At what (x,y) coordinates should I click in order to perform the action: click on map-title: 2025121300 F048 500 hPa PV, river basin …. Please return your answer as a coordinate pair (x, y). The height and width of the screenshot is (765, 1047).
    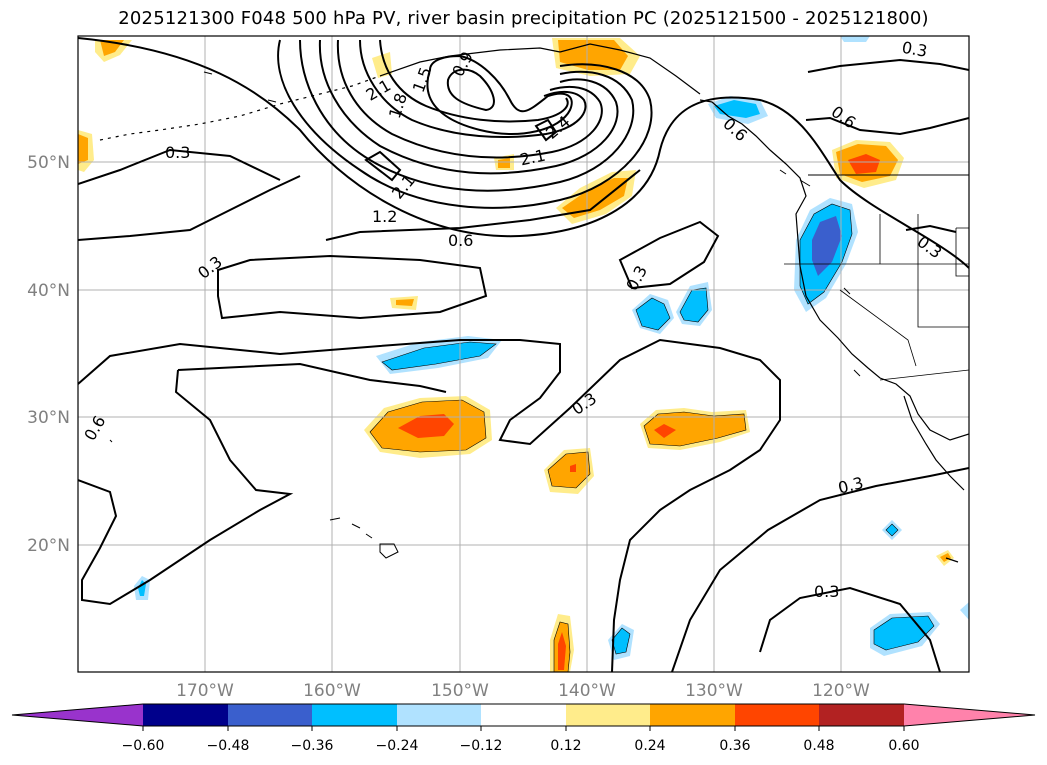
    Looking at the image, I should click on (523, 18).